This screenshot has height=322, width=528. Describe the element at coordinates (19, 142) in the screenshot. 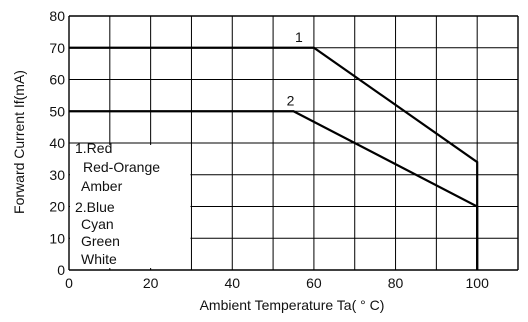

I see `y-axis-label: Forward Current If(mA)` at that location.